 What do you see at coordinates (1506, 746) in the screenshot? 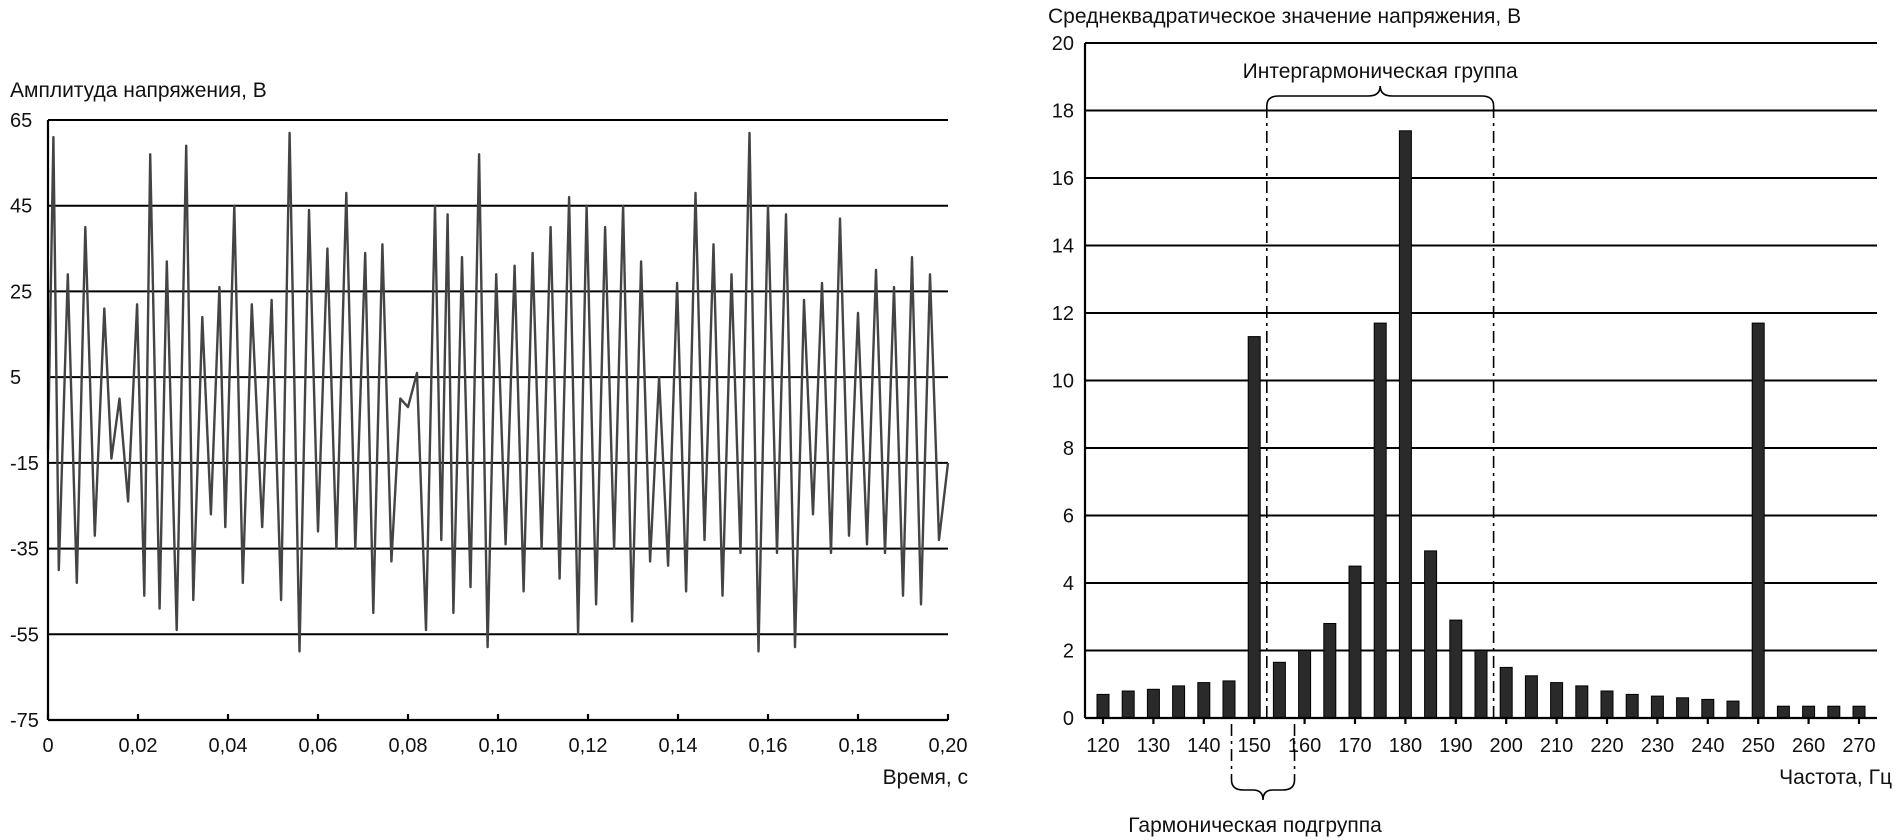
I see `spectrum-x-tick-label: 200` at bounding box center [1506, 746].